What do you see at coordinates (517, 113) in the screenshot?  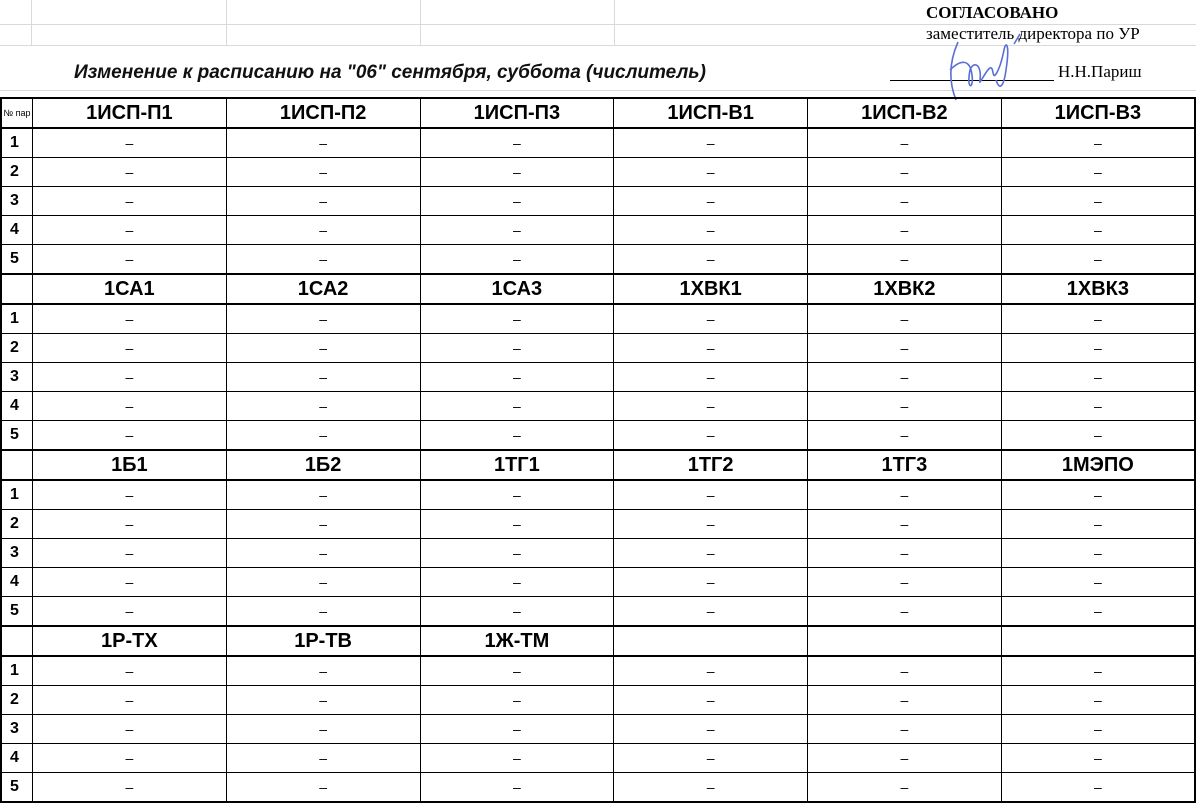 I see `group-name: 1ИСП-П3` at bounding box center [517, 113].